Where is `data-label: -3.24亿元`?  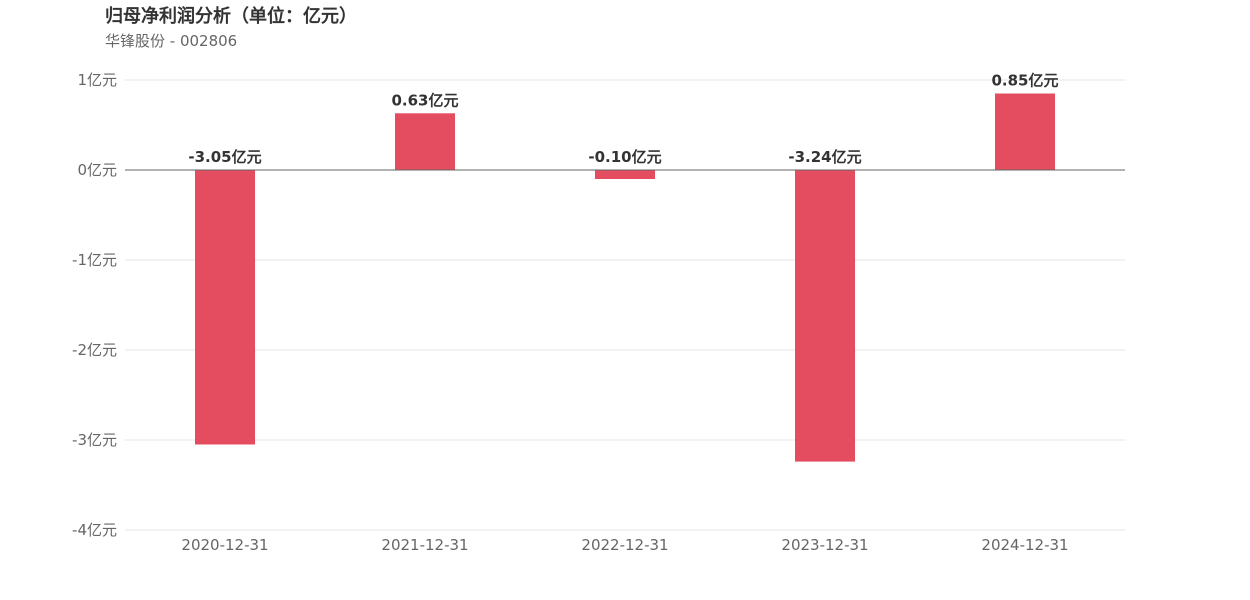 data-label: -3.24亿元 is located at coordinates (824, 157).